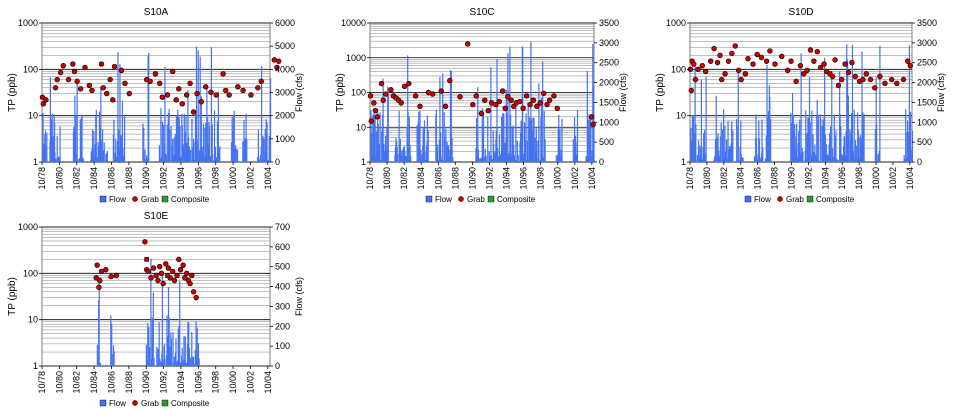 Image resolution: width=961 pixels, height=420 pixels. I want to click on chart-title: S10E, so click(156, 216).